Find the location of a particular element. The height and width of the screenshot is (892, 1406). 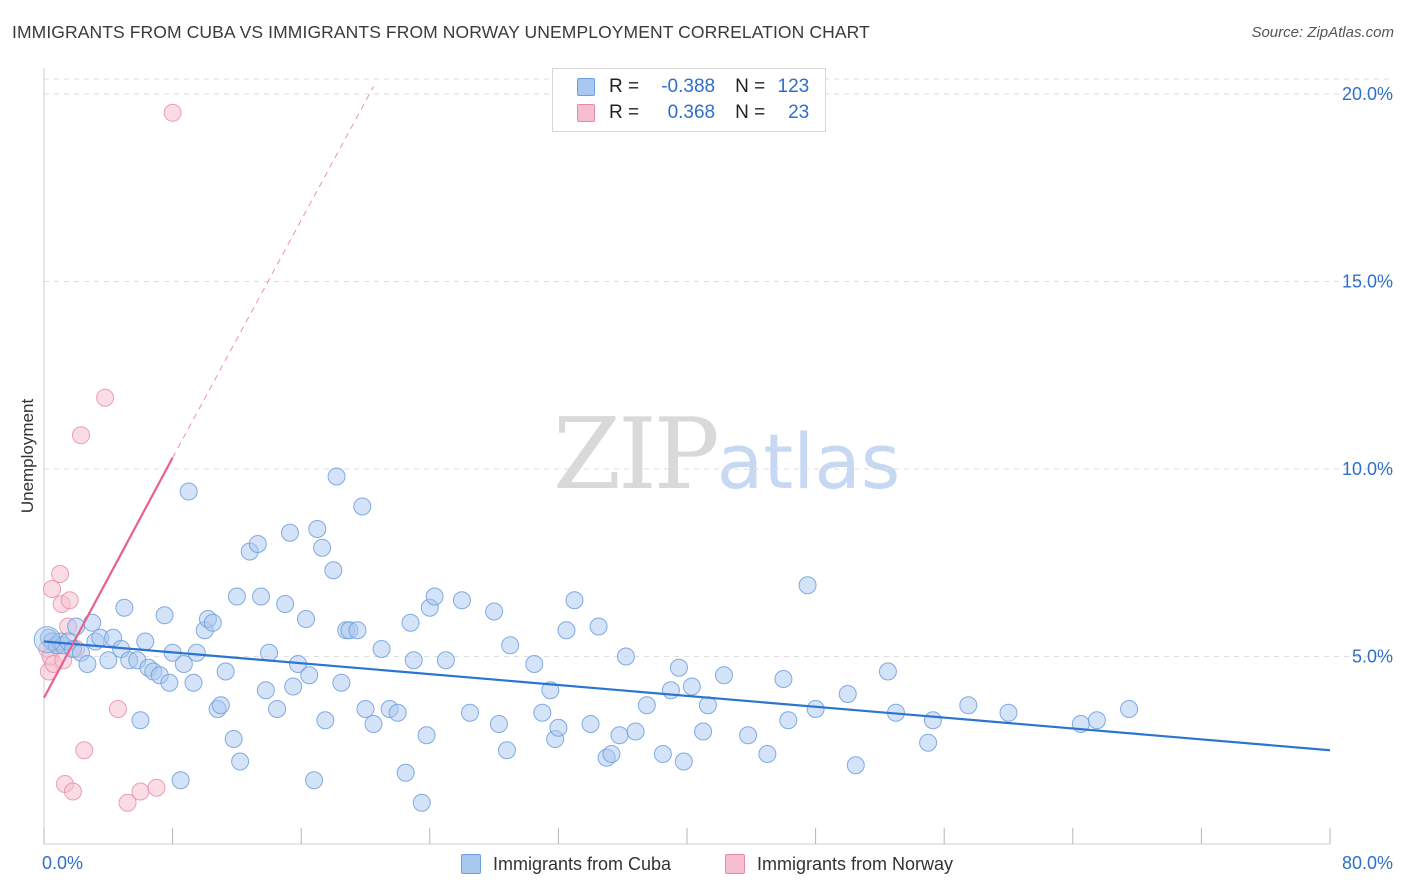

source-label: Source: ZipAtlas.com is located at coordinates (1322, 32).